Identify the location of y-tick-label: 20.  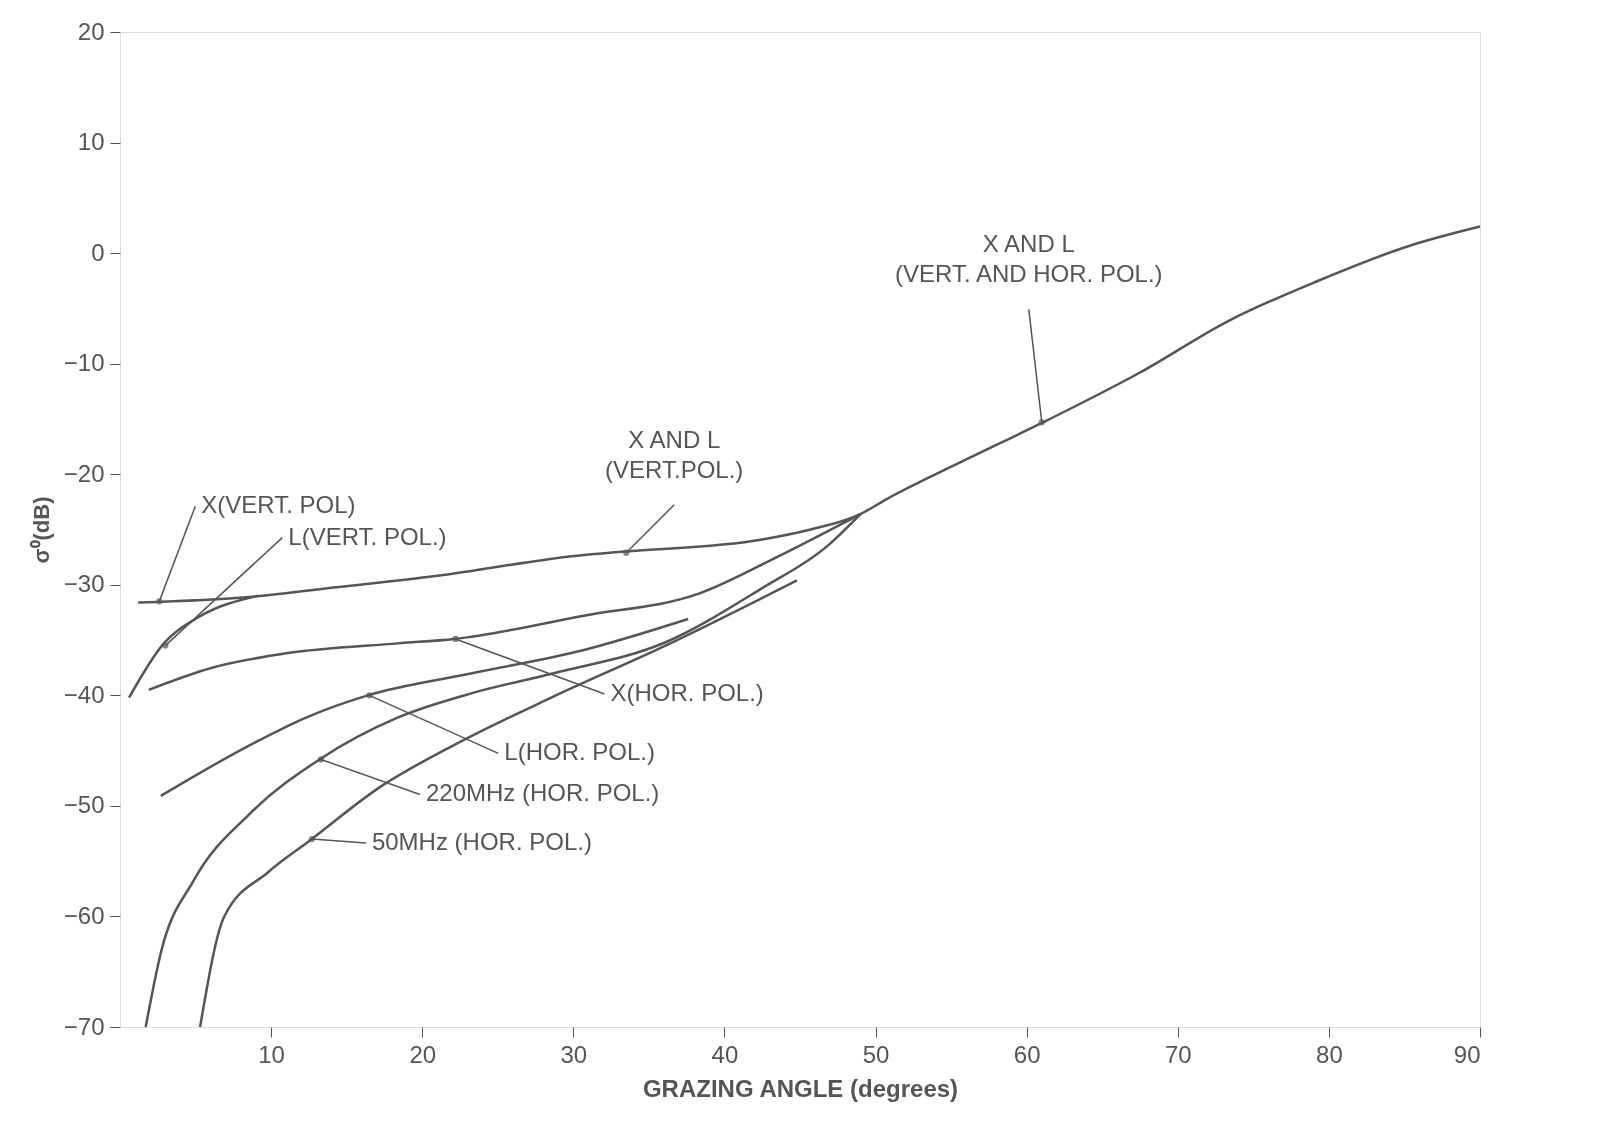
(91, 31).